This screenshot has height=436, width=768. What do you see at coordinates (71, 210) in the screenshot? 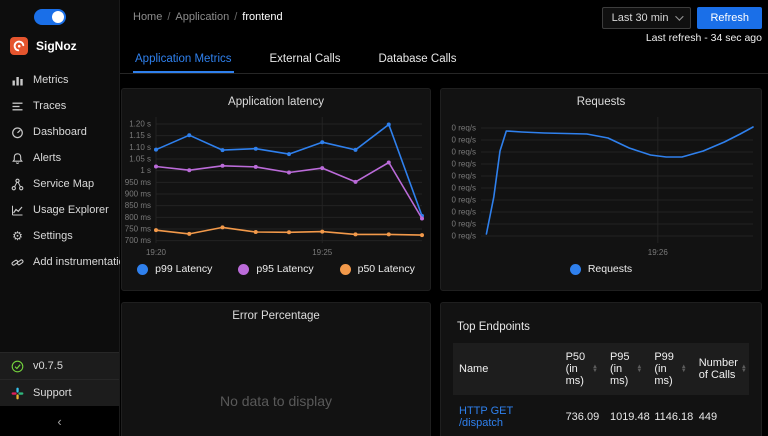
I see `sidebar-item-label: Usage Explorer` at bounding box center [71, 210].